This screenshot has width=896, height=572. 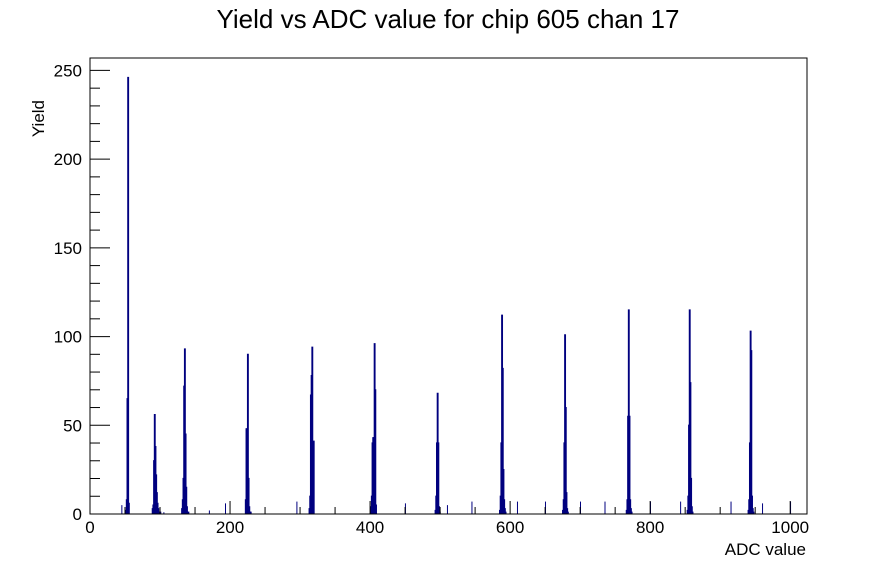 What do you see at coordinates (448, 19) in the screenshot?
I see `chart-title: Yield vs ADC value for chip 605 chan 17` at bounding box center [448, 19].